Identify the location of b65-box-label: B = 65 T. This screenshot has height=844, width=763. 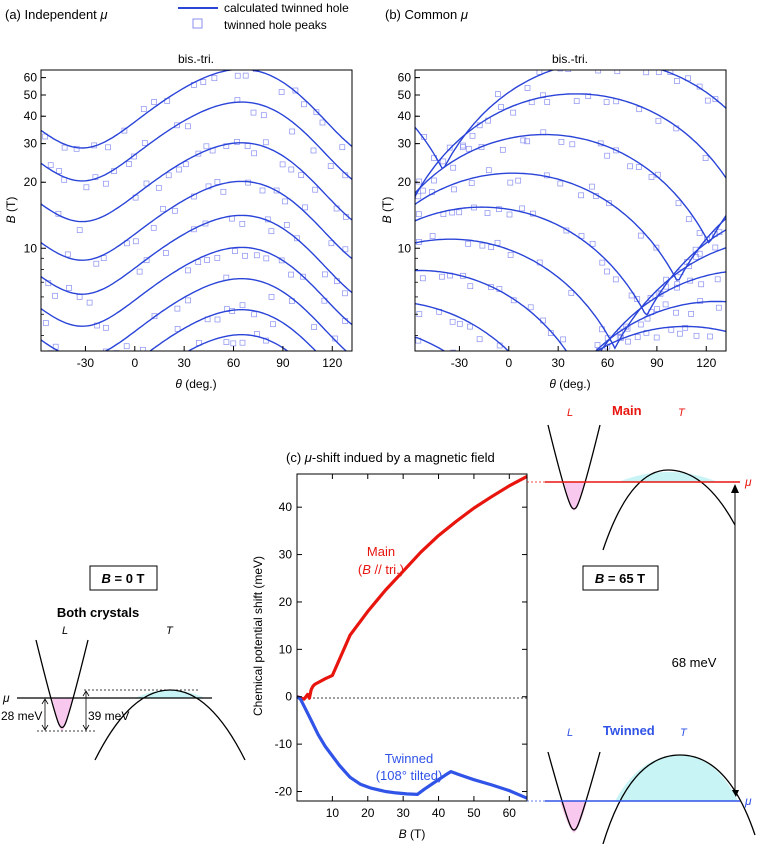
(620, 578).